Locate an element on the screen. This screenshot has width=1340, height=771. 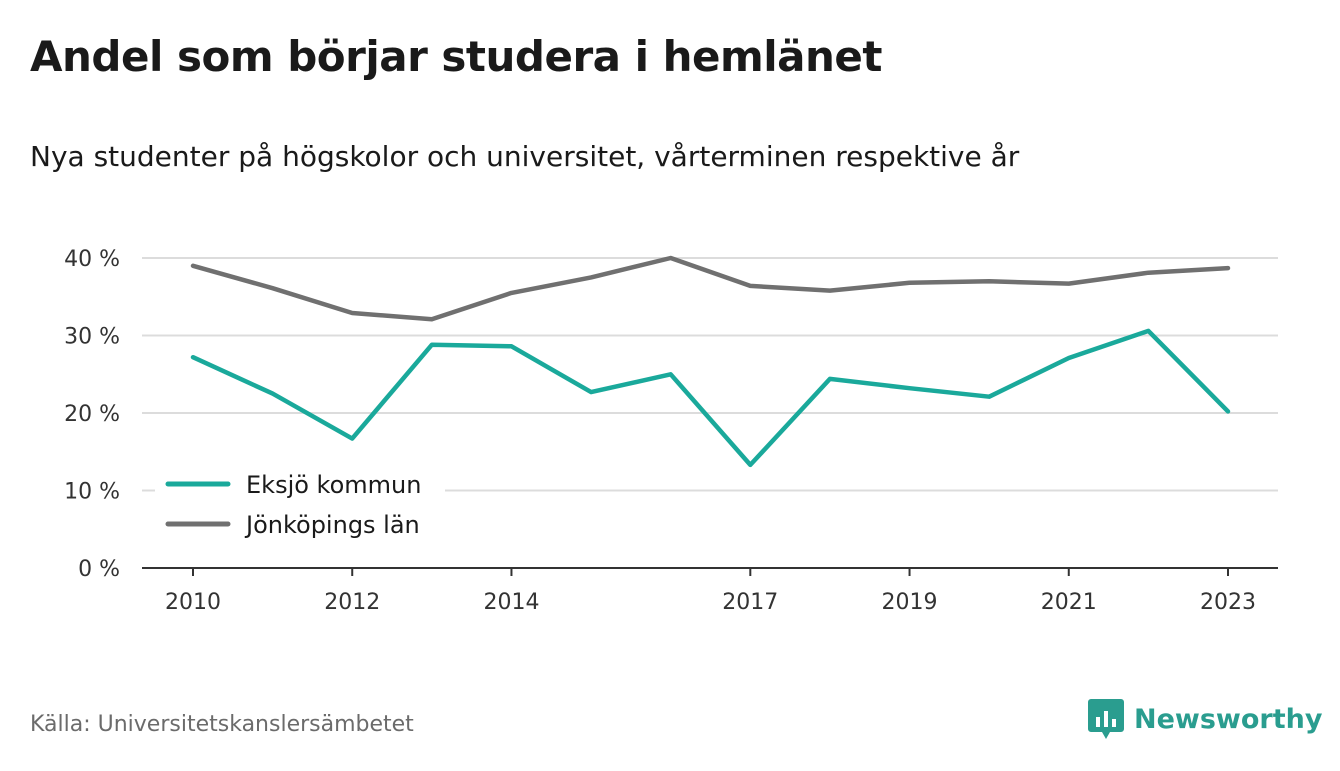
x-axis: 2010 2012 2014 2017 2019 2021 2023 is located at coordinates (710, 591).